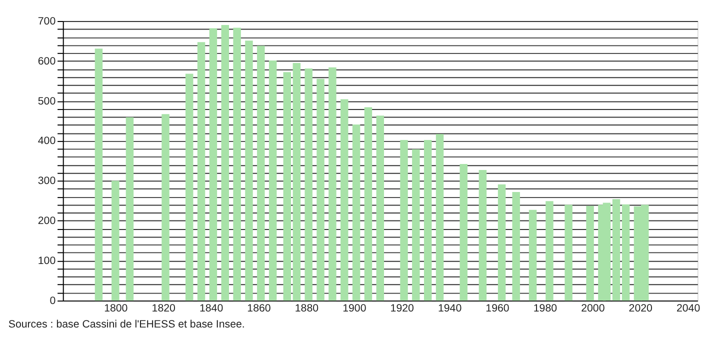  What do you see at coordinates (47, 101) in the screenshot?
I see `y-tick-label: 500` at bounding box center [47, 101].